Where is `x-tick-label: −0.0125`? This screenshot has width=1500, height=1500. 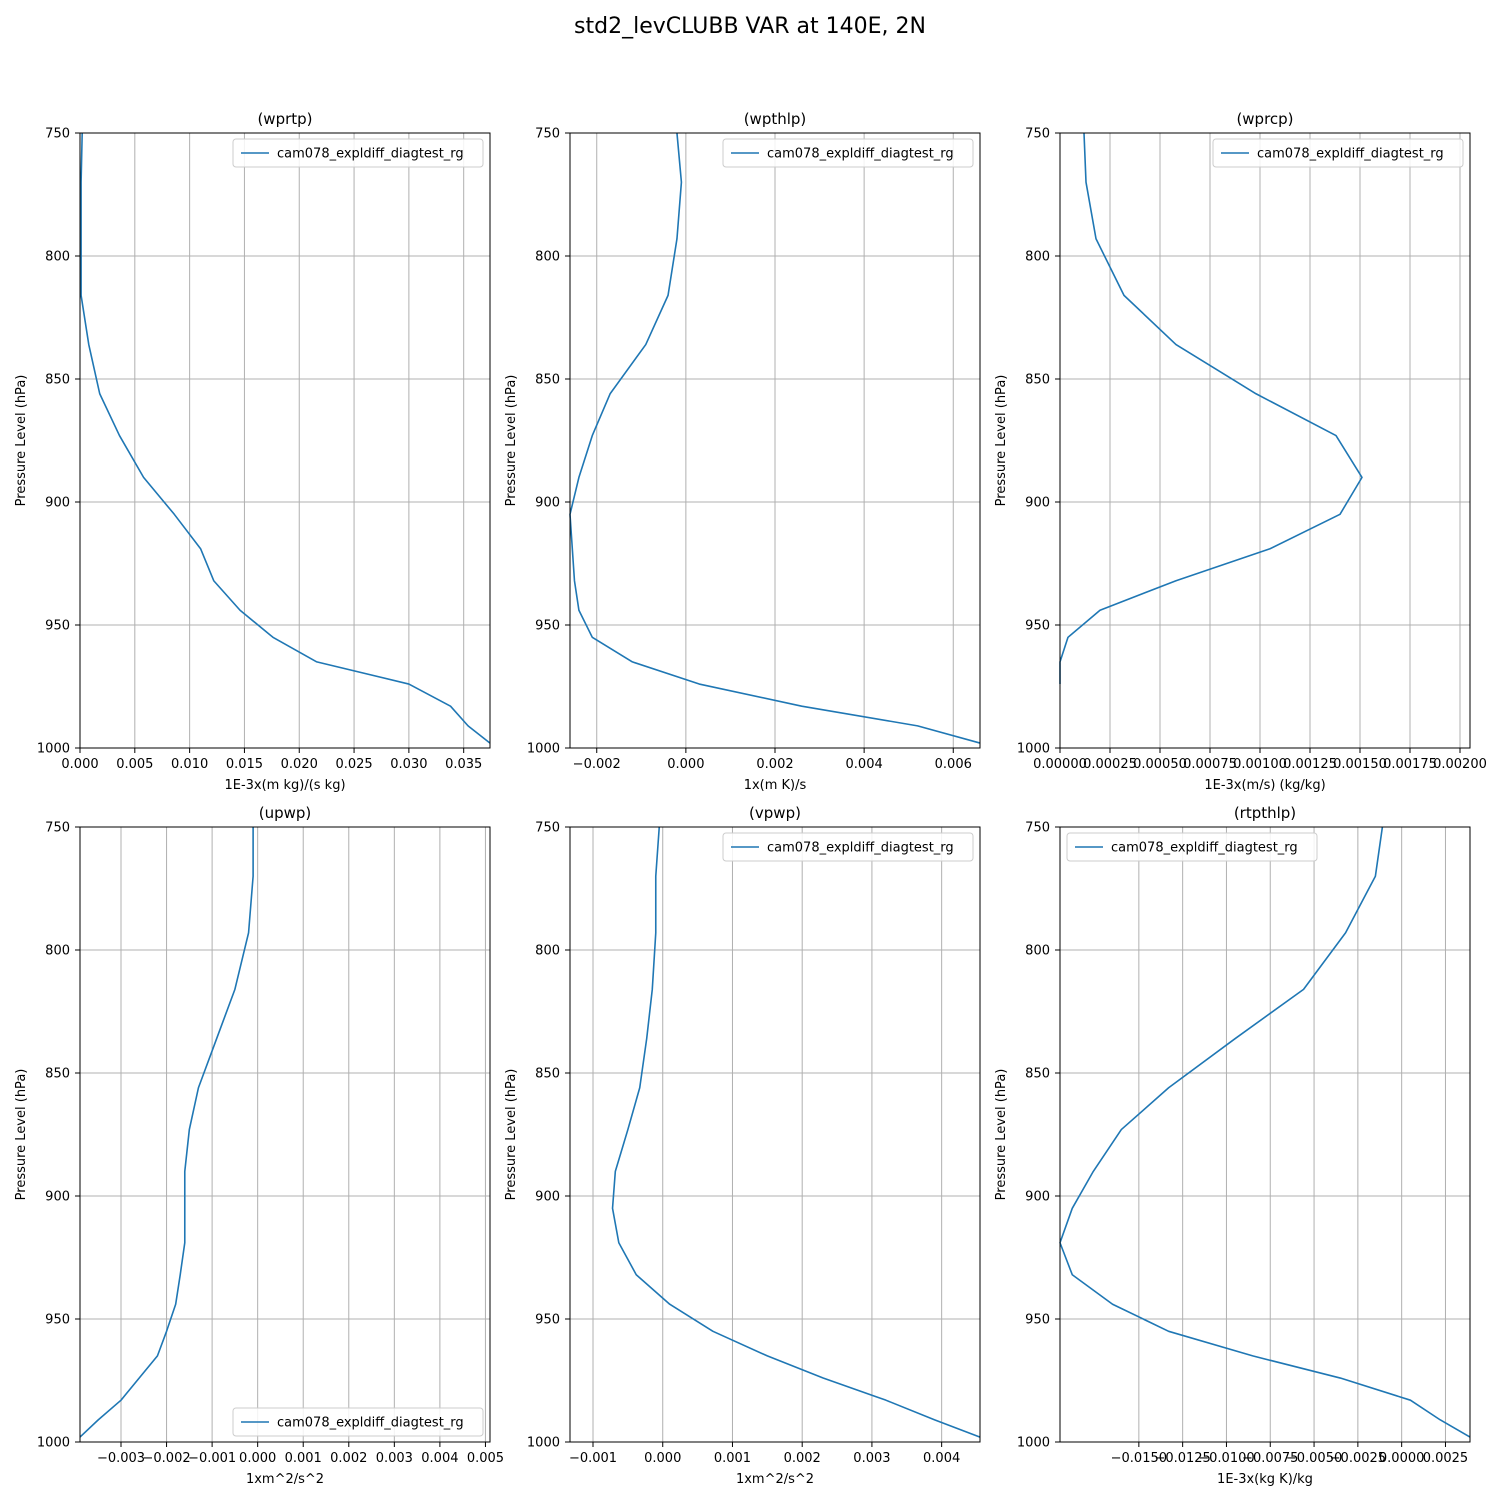
x-tick-label: −0.0125 is located at coordinates (1182, 1458).